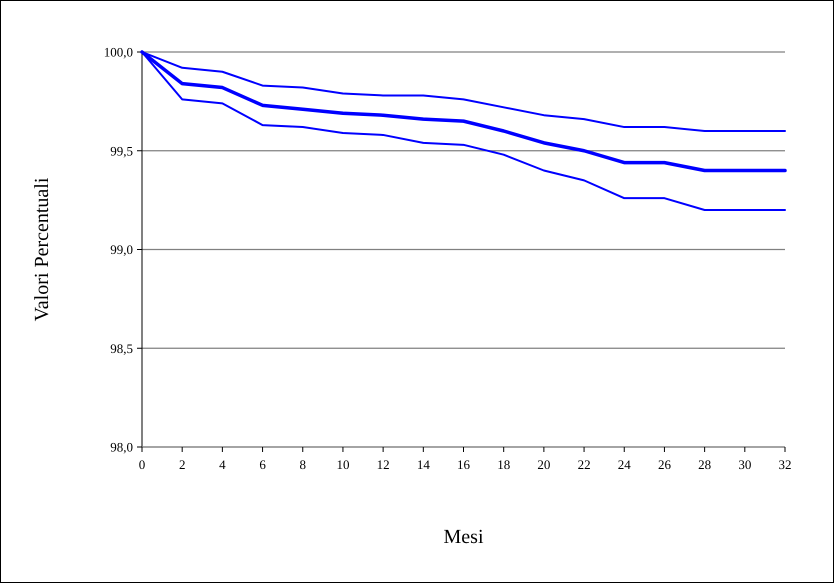 The image size is (834, 583). Describe the element at coordinates (343, 464) in the screenshot. I see `x-tick-label: 10` at that location.